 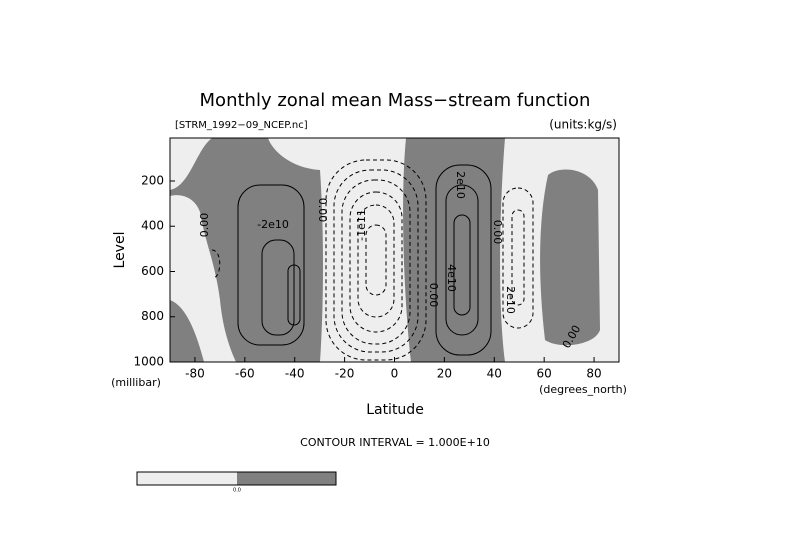 What do you see at coordinates (120, 250) in the screenshot?
I see `y-axis-label: Level` at bounding box center [120, 250].